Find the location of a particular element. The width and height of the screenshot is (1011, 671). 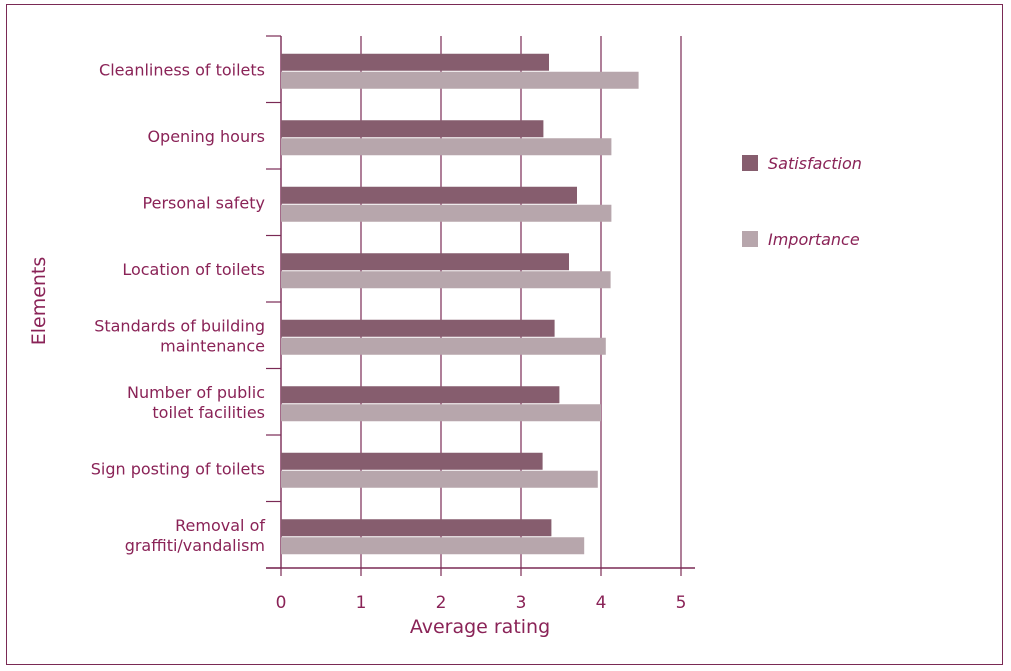

x-axis-title: Average rating is located at coordinates (480, 627).